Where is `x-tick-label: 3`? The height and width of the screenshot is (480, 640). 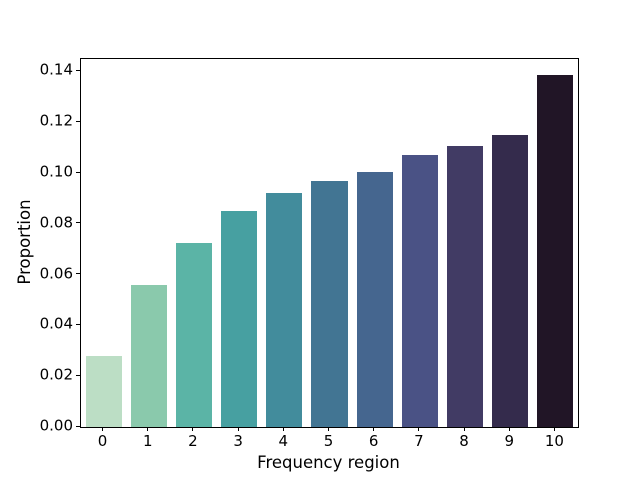
x-tick-label: 3 is located at coordinates (238, 441).